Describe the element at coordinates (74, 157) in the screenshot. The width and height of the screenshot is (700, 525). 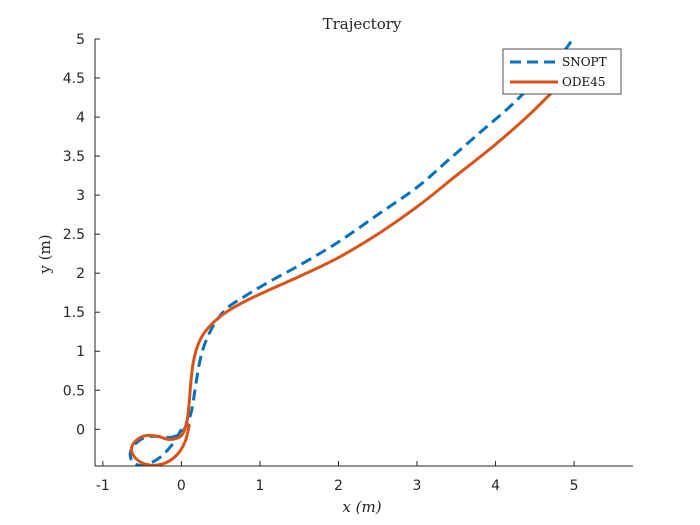
I see `y-tick-label: 3.5` at that location.